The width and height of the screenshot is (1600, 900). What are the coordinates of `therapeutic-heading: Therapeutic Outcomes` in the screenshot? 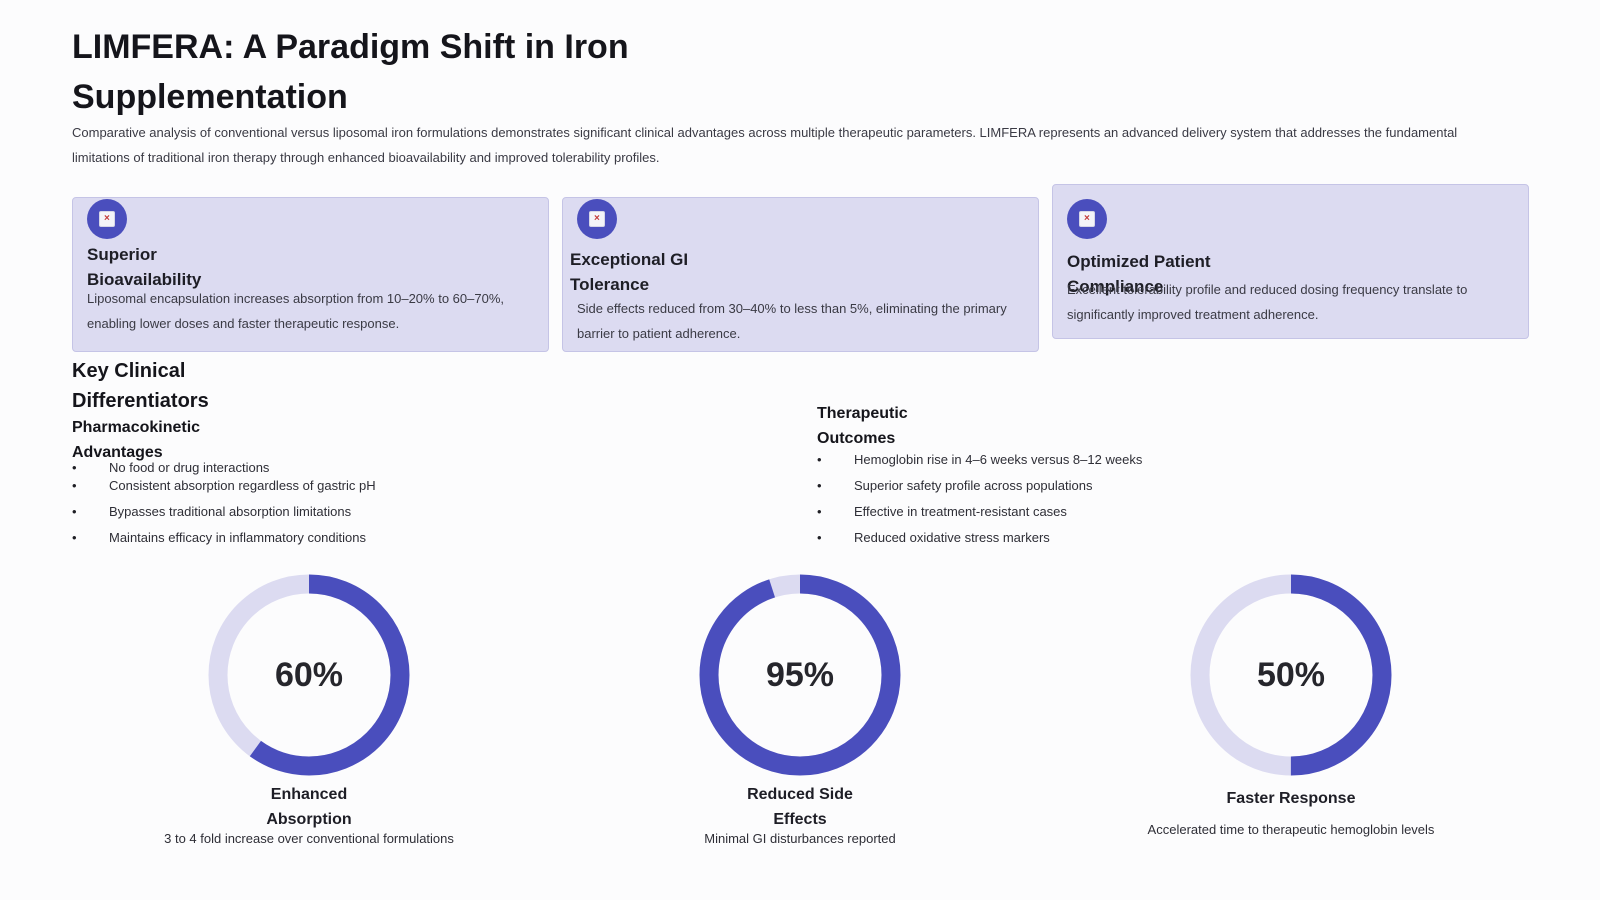 It's located at (862, 426).